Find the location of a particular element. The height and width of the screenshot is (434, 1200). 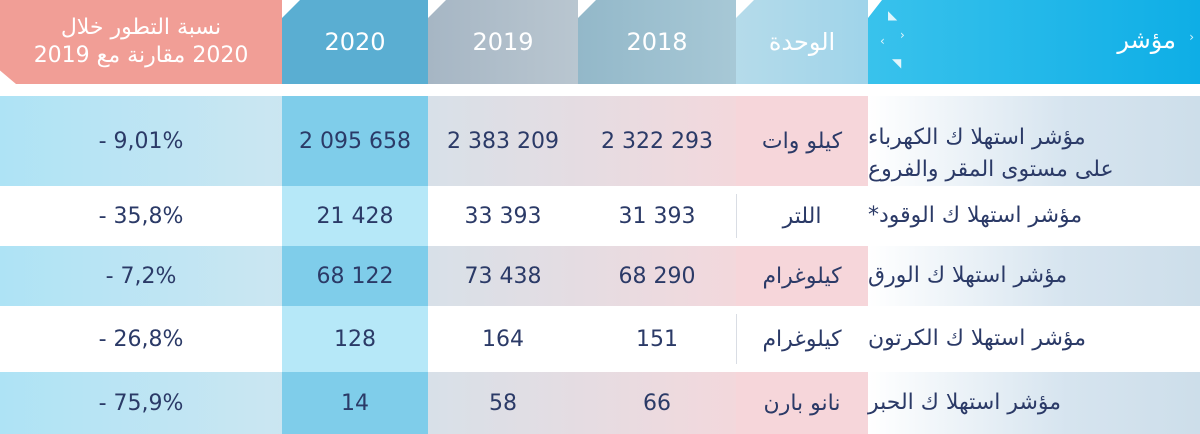

row-value-2019: 164 is located at coordinates (503, 339).